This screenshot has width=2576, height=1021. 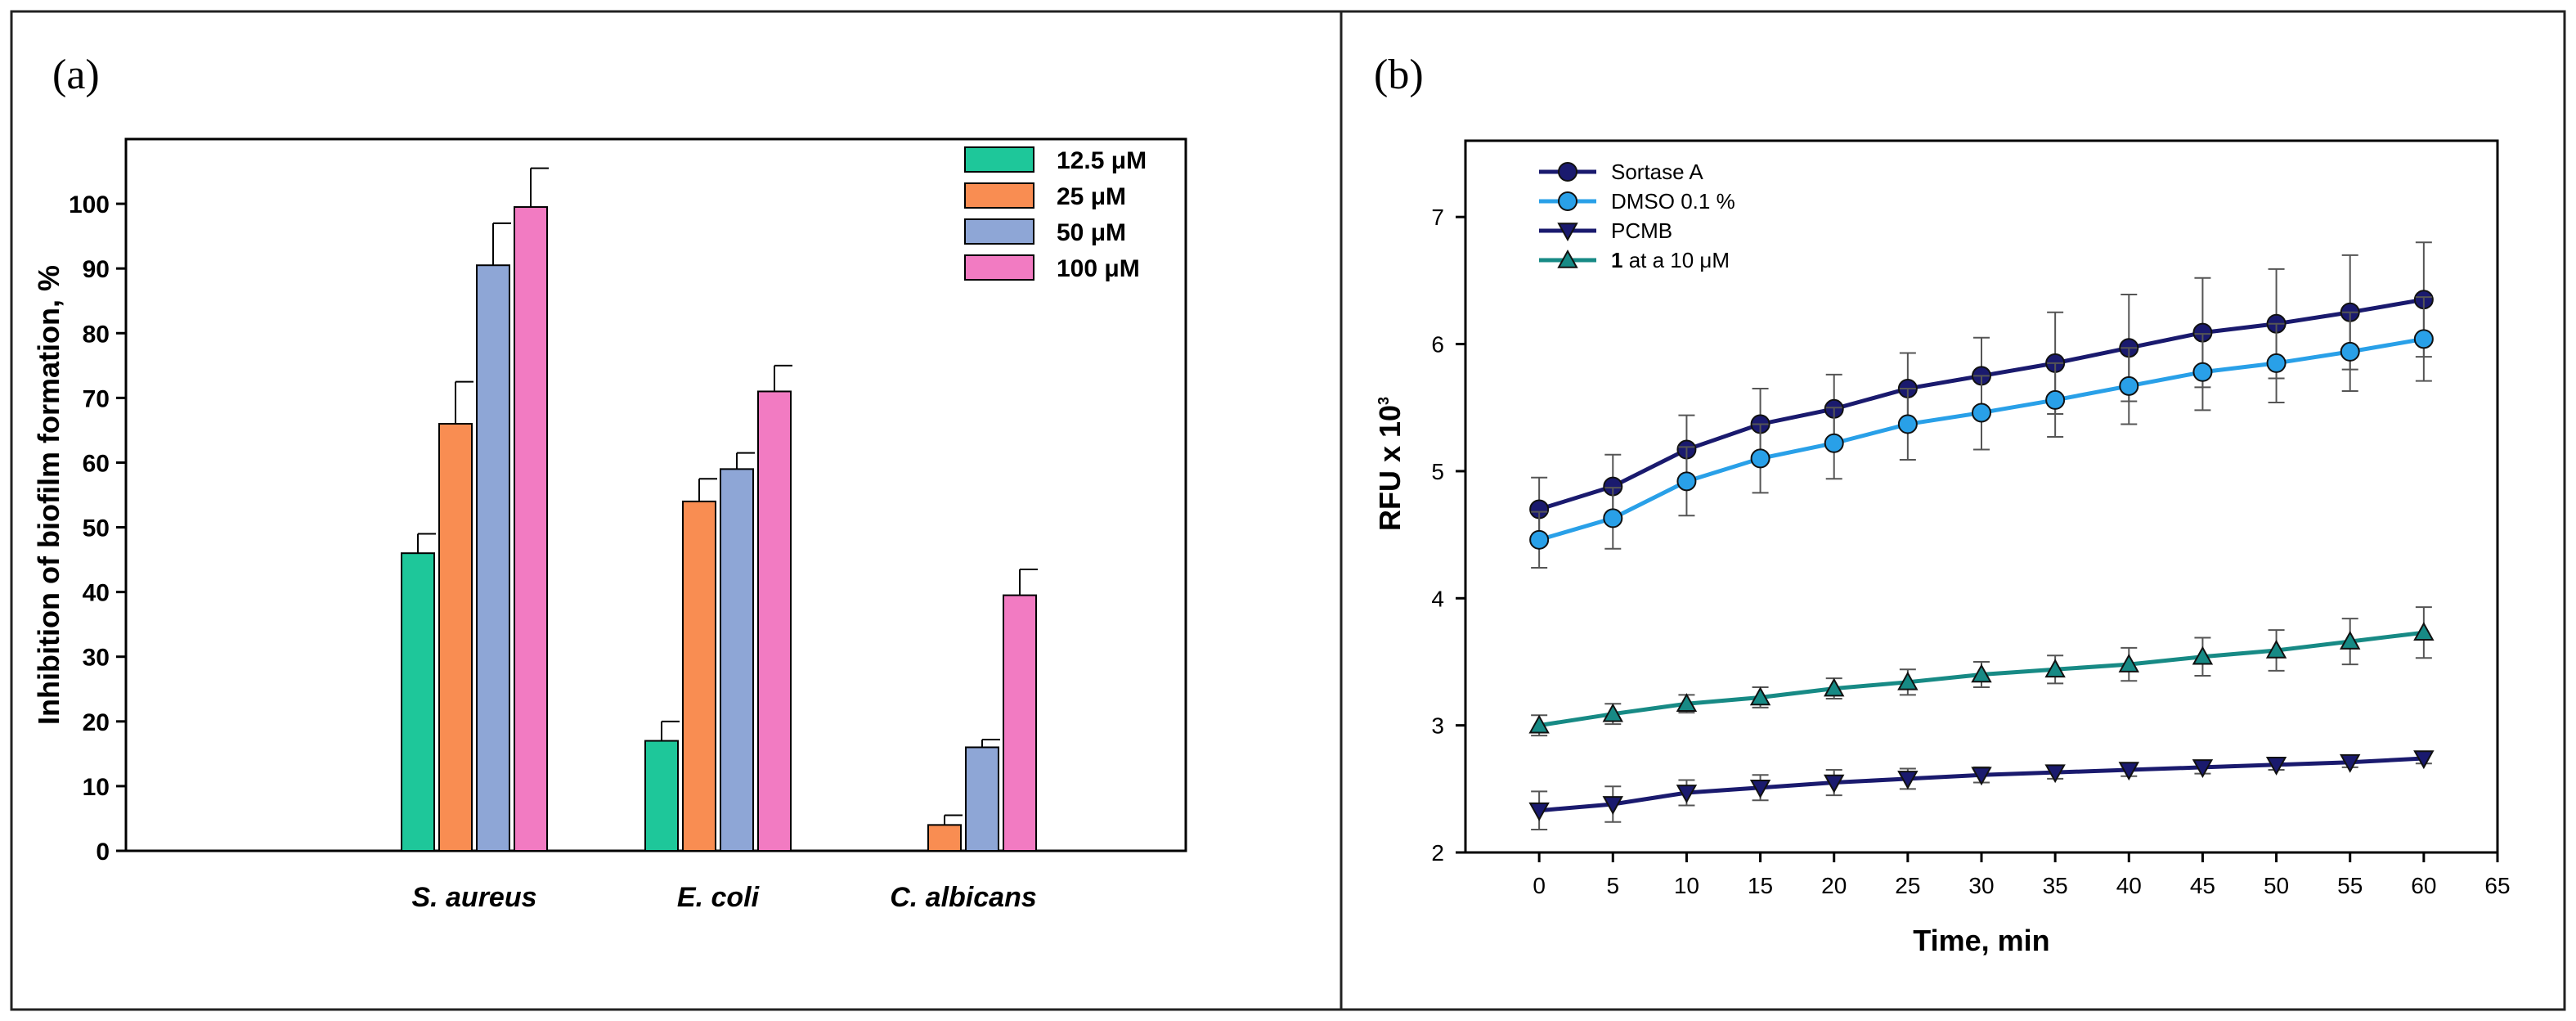 What do you see at coordinates (96, 398) in the screenshot?
I see `a-y-tick-label: 70` at bounding box center [96, 398].